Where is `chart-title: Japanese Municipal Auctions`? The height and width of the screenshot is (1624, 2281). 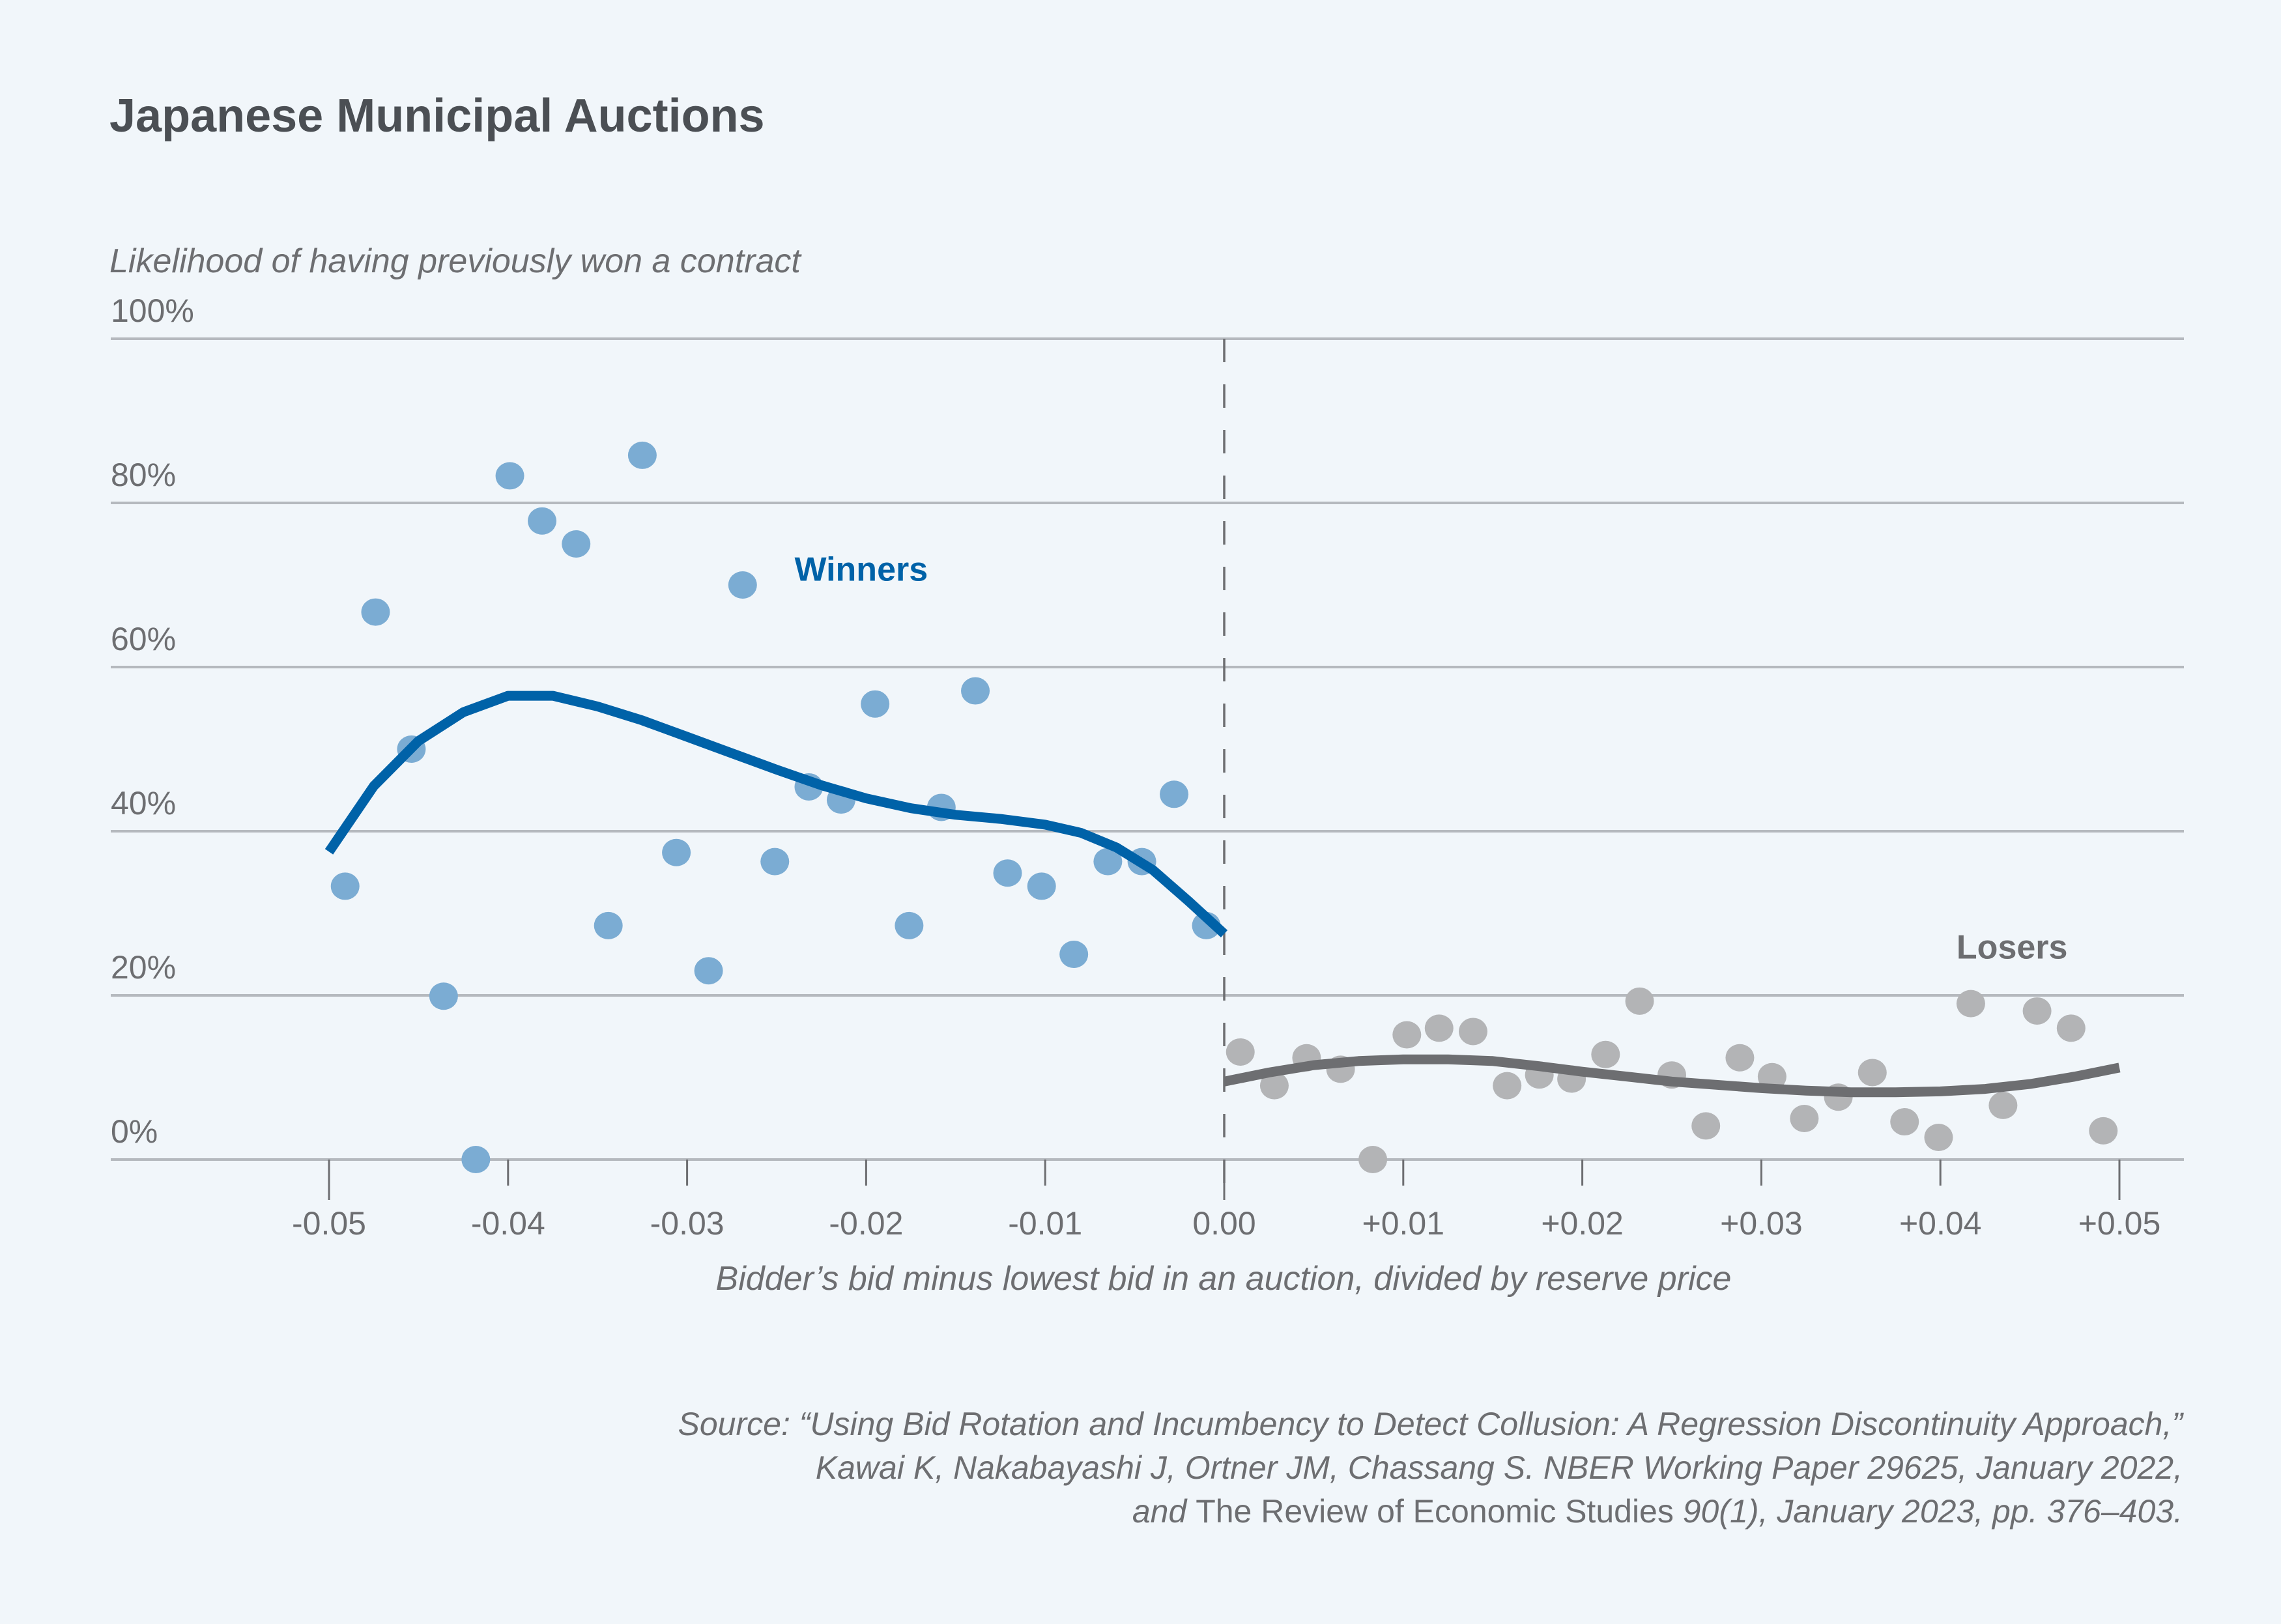
chart-title: Japanese Municipal Auctions is located at coordinates (437, 116).